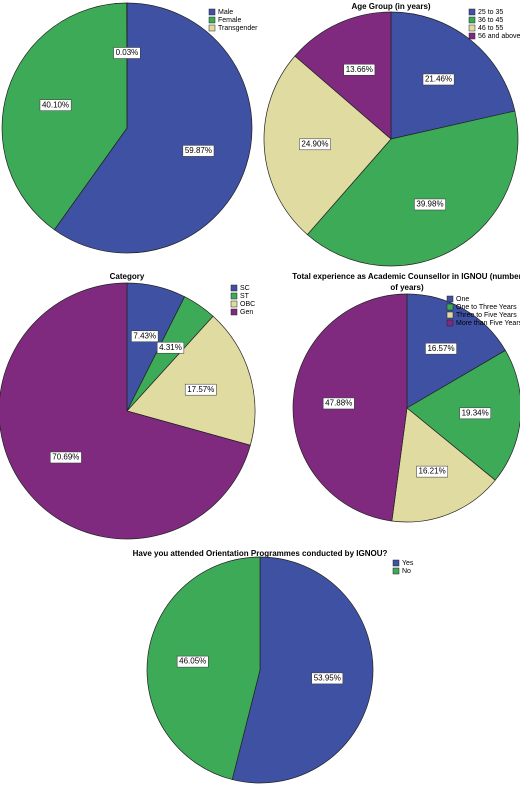  I want to click on data-label: 7.43%, so click(144, 335).